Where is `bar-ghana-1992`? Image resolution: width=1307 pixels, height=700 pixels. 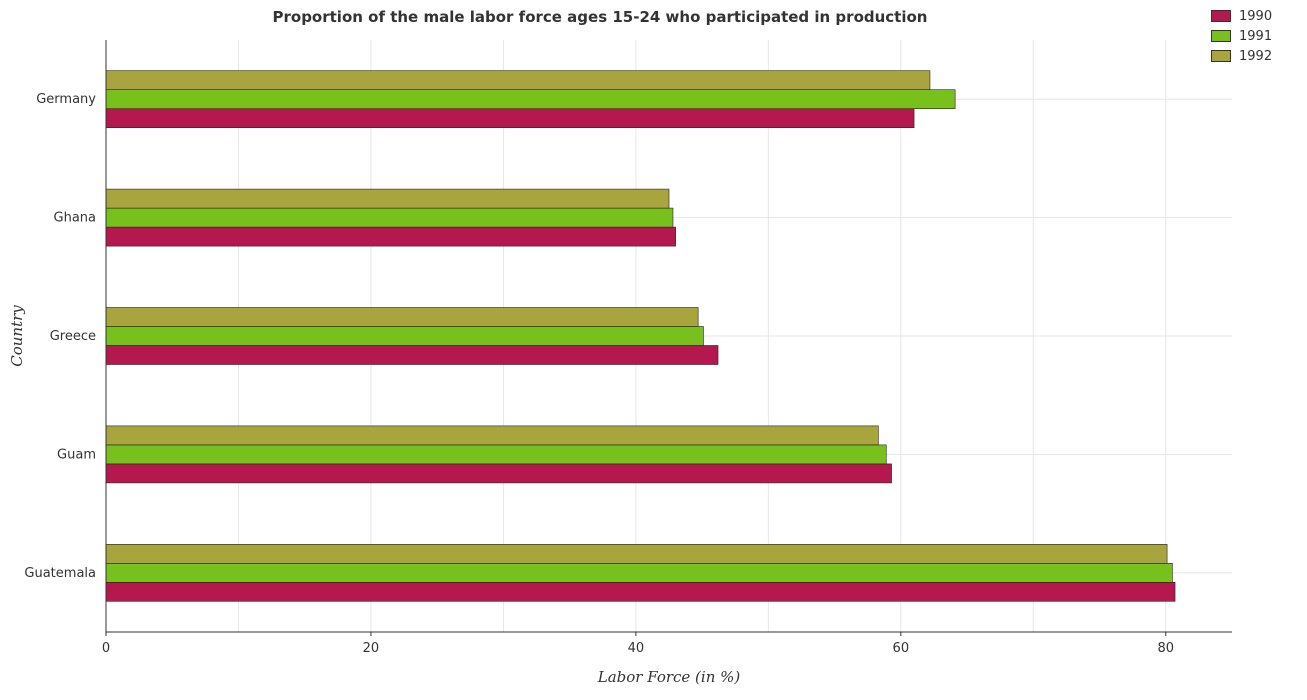
bar-ghana-1992 is located at coordinates (387, 198).